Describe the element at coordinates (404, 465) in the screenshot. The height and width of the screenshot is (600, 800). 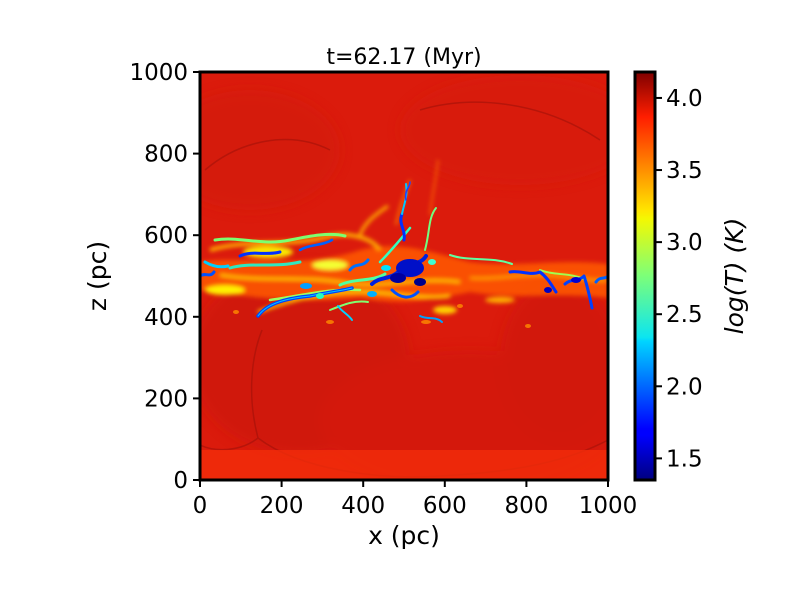
I see `bottom-hot-strip` at that location.